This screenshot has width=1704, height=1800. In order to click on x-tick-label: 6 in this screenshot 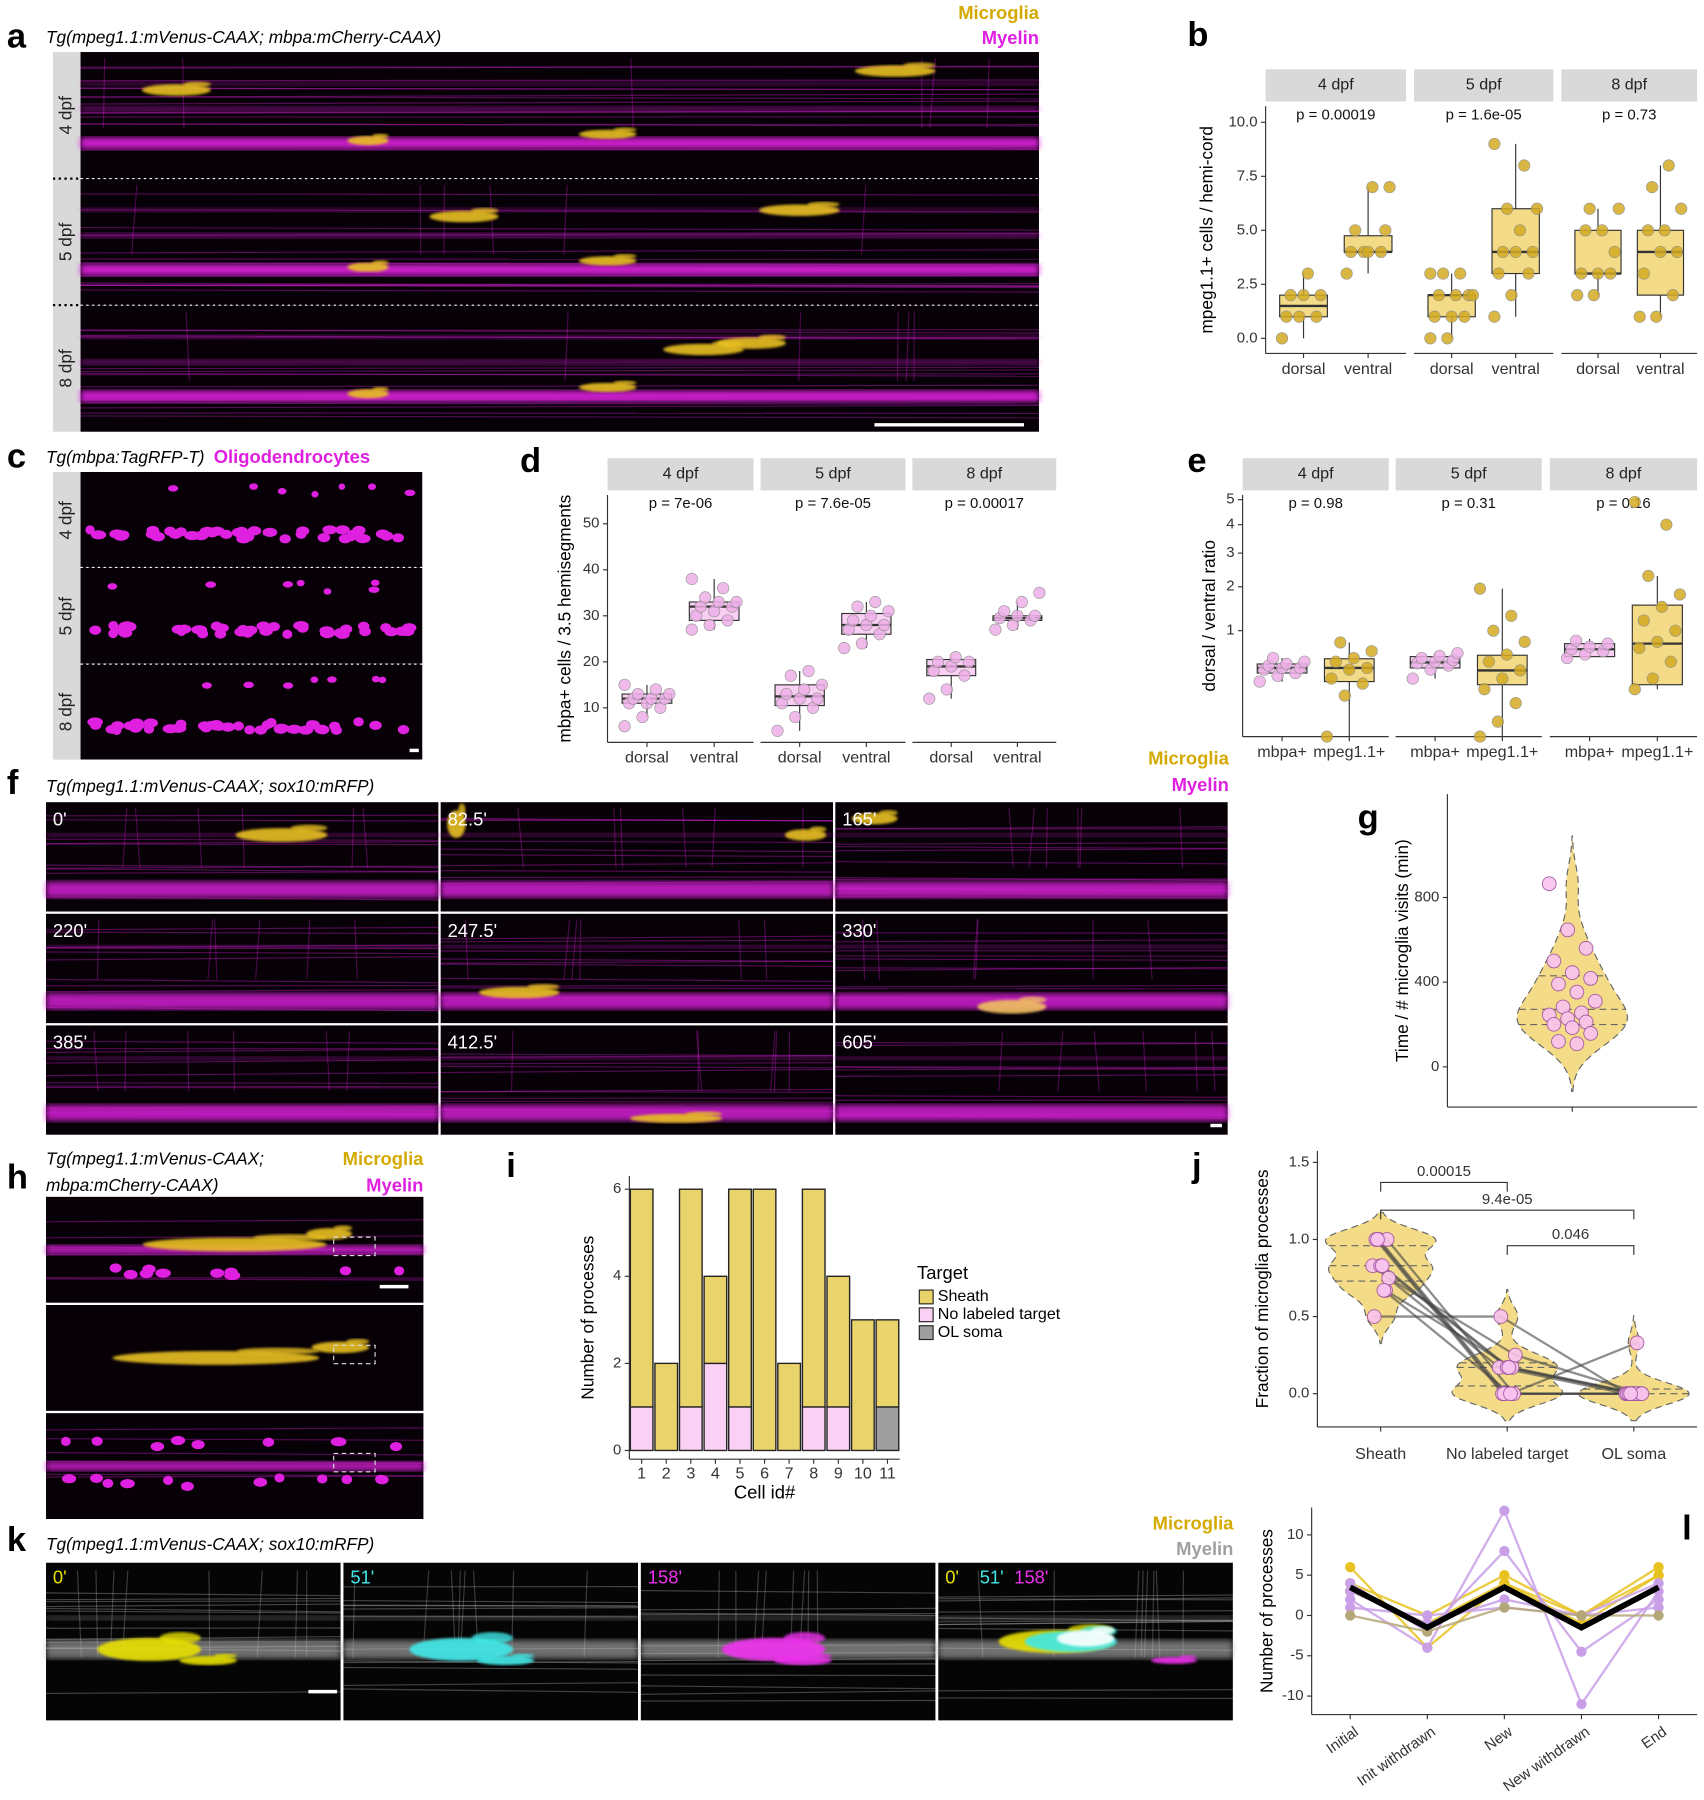, I will do `click(764, 1473)`.